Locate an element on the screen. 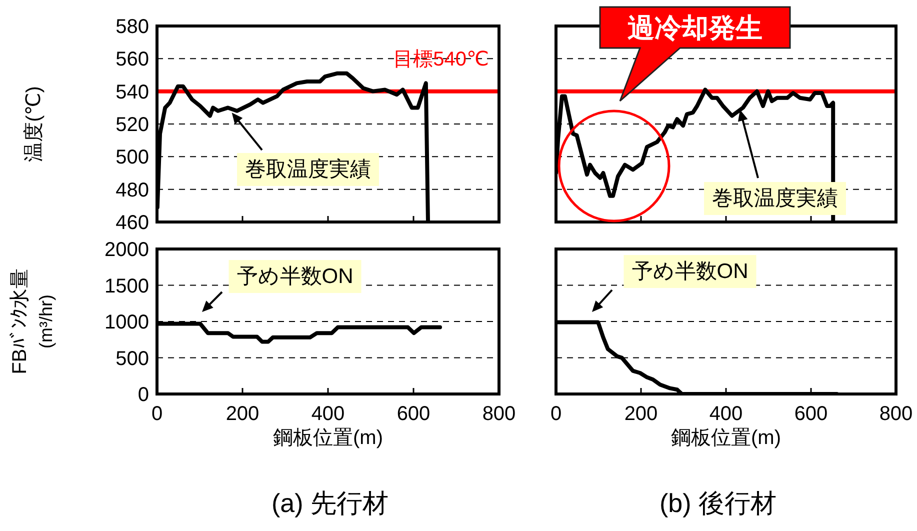 Image resolution: width=917 pixels, height=531 pixels. text: (b) 後行材 is located at coordinates (718, 503).